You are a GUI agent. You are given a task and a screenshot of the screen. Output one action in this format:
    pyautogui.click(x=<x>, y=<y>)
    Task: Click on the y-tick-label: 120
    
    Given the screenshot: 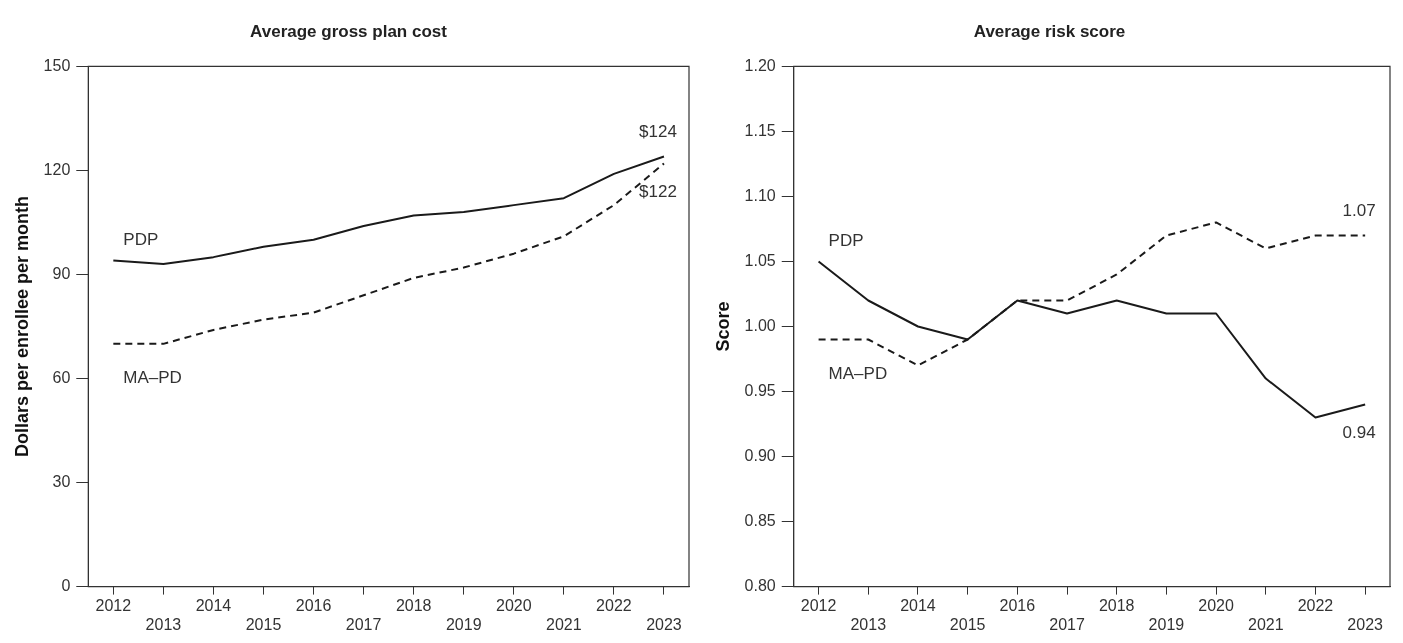 What is the action you would take?
    pyautogui.click(x=57, y=169)
    